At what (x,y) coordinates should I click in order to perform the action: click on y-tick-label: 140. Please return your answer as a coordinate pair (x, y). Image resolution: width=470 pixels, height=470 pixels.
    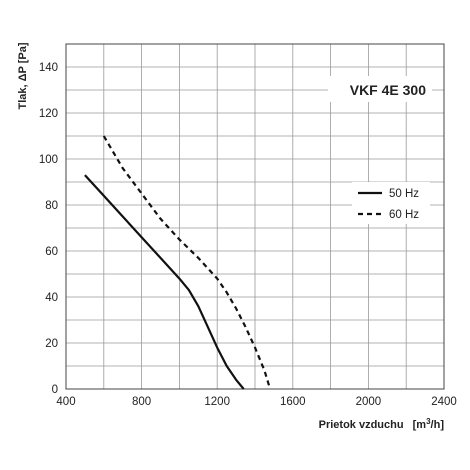
    Looking at the image, I should click on (48, 68).